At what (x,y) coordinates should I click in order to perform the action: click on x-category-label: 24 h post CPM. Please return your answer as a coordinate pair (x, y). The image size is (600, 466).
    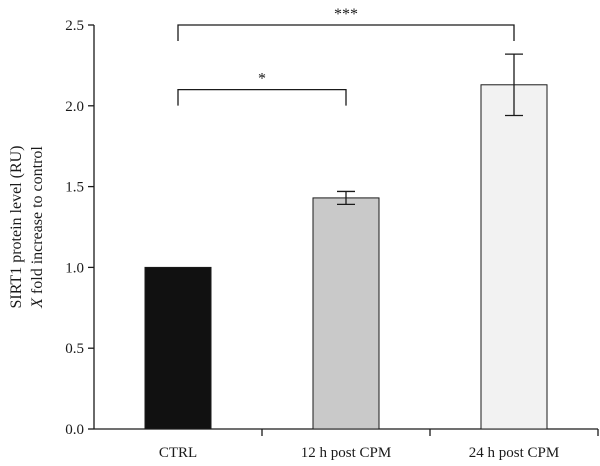
    Looking at the image, I should click on (514, 453).